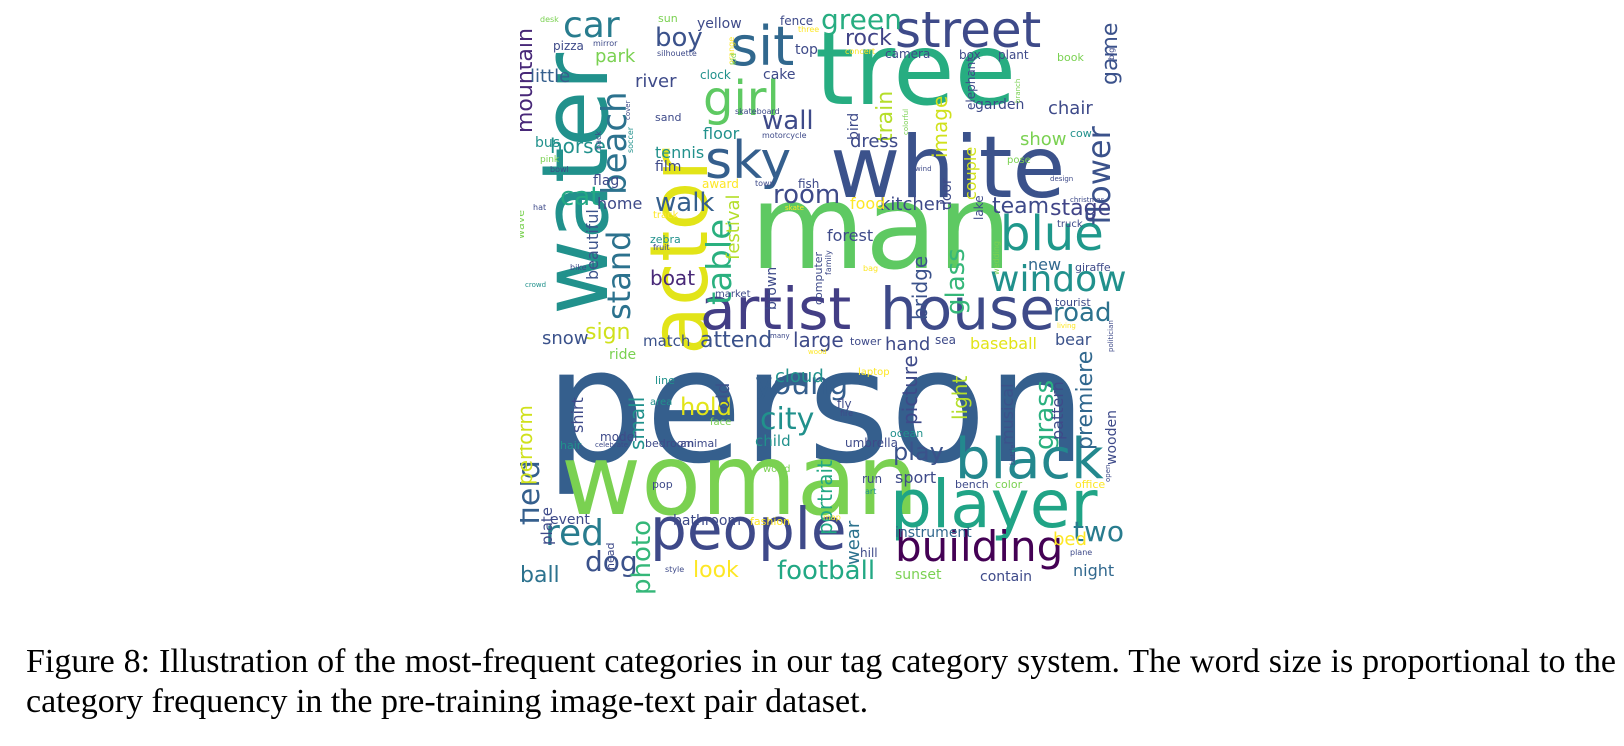 The height and width of the screenshot is (746, 1624). I want to click on cloud-word-pop: pop, so click(662, 484).